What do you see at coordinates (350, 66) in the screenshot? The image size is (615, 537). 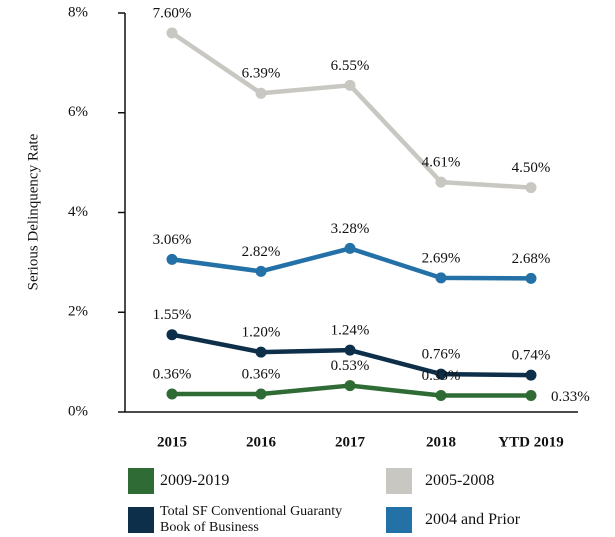 I see `data-label: 6.55%` at bounding box center [350, 66].